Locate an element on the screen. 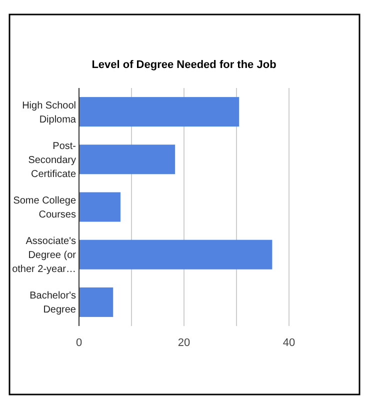  chart-title: Level of Degree Needed for the Job is located at coordinates (184, 65).